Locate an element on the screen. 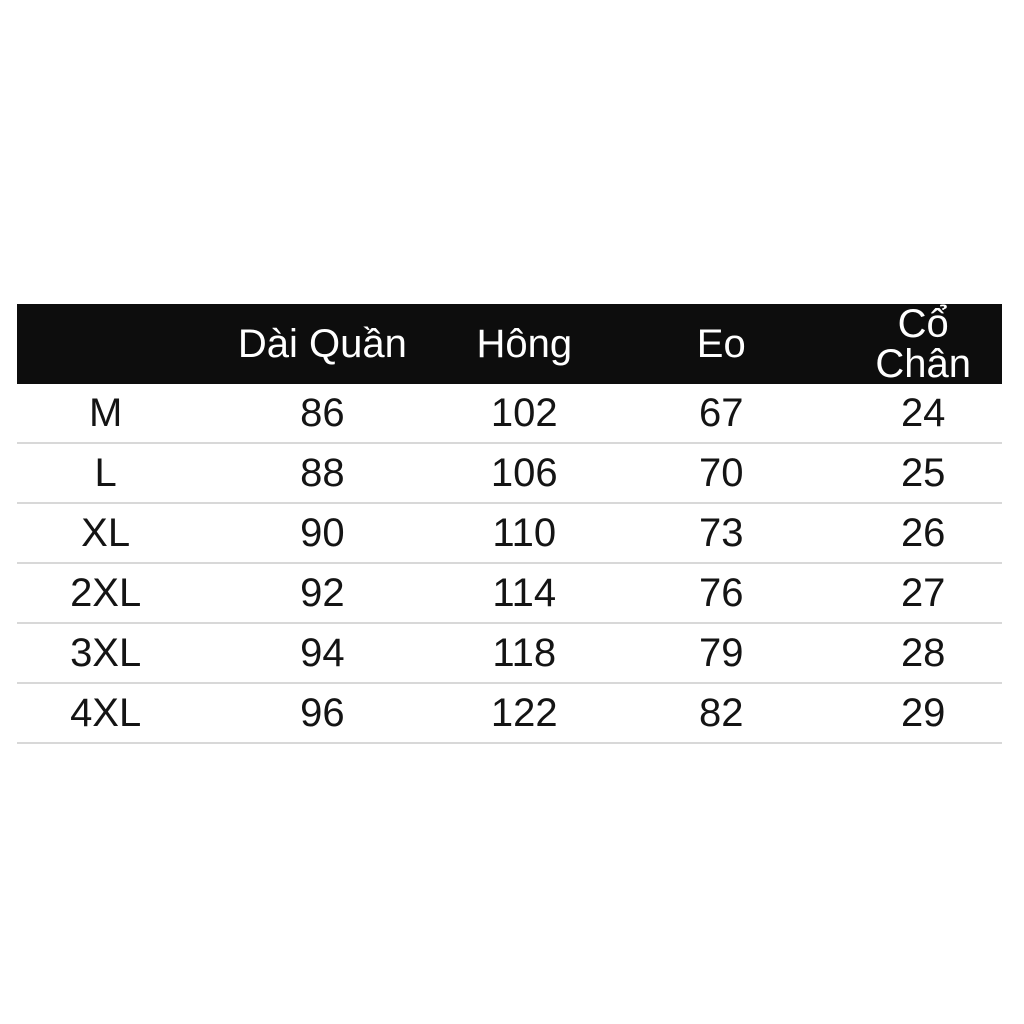 The image size is (1024, 1024). table-cell: 102 is located at coordinates (524, 414).